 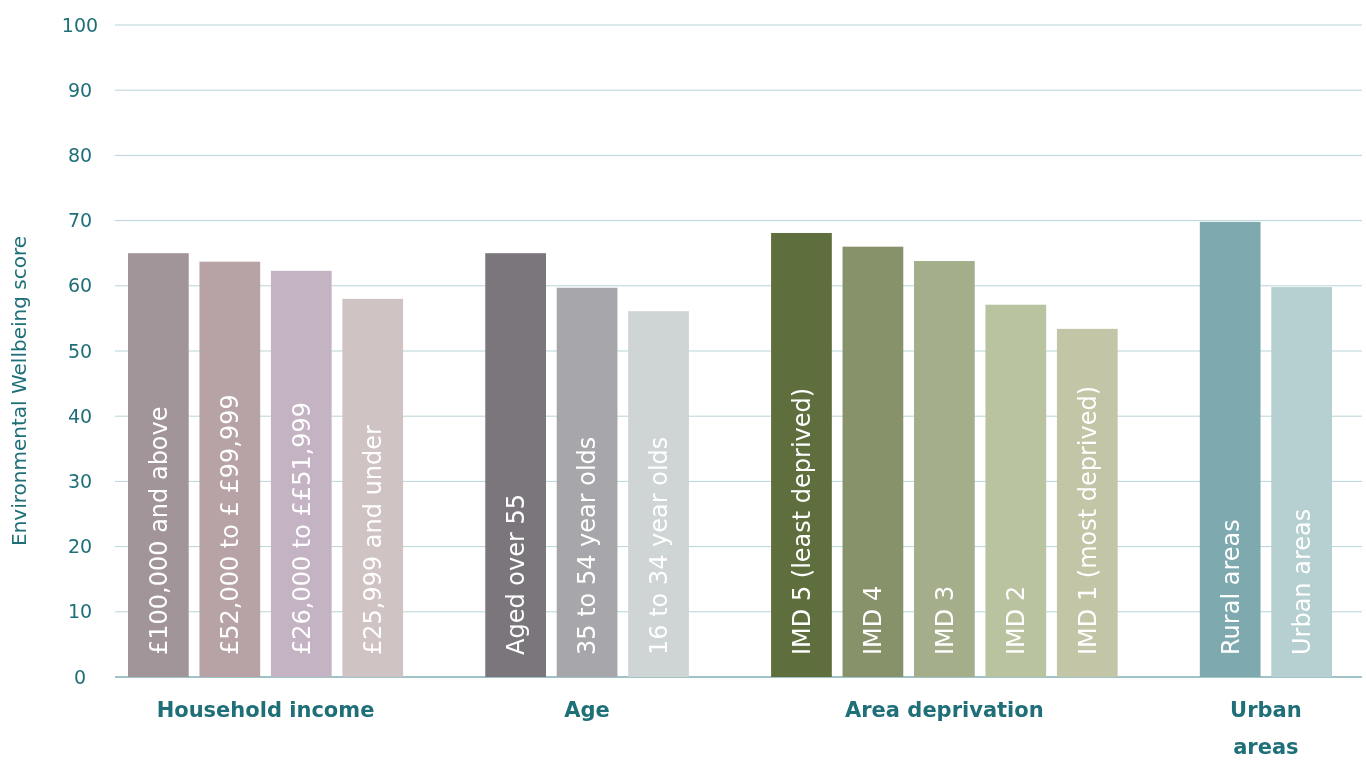 What do you see at coordinates (587, 710) in the screenshot?
I see `text: Age` at bounding box center [587, 710].